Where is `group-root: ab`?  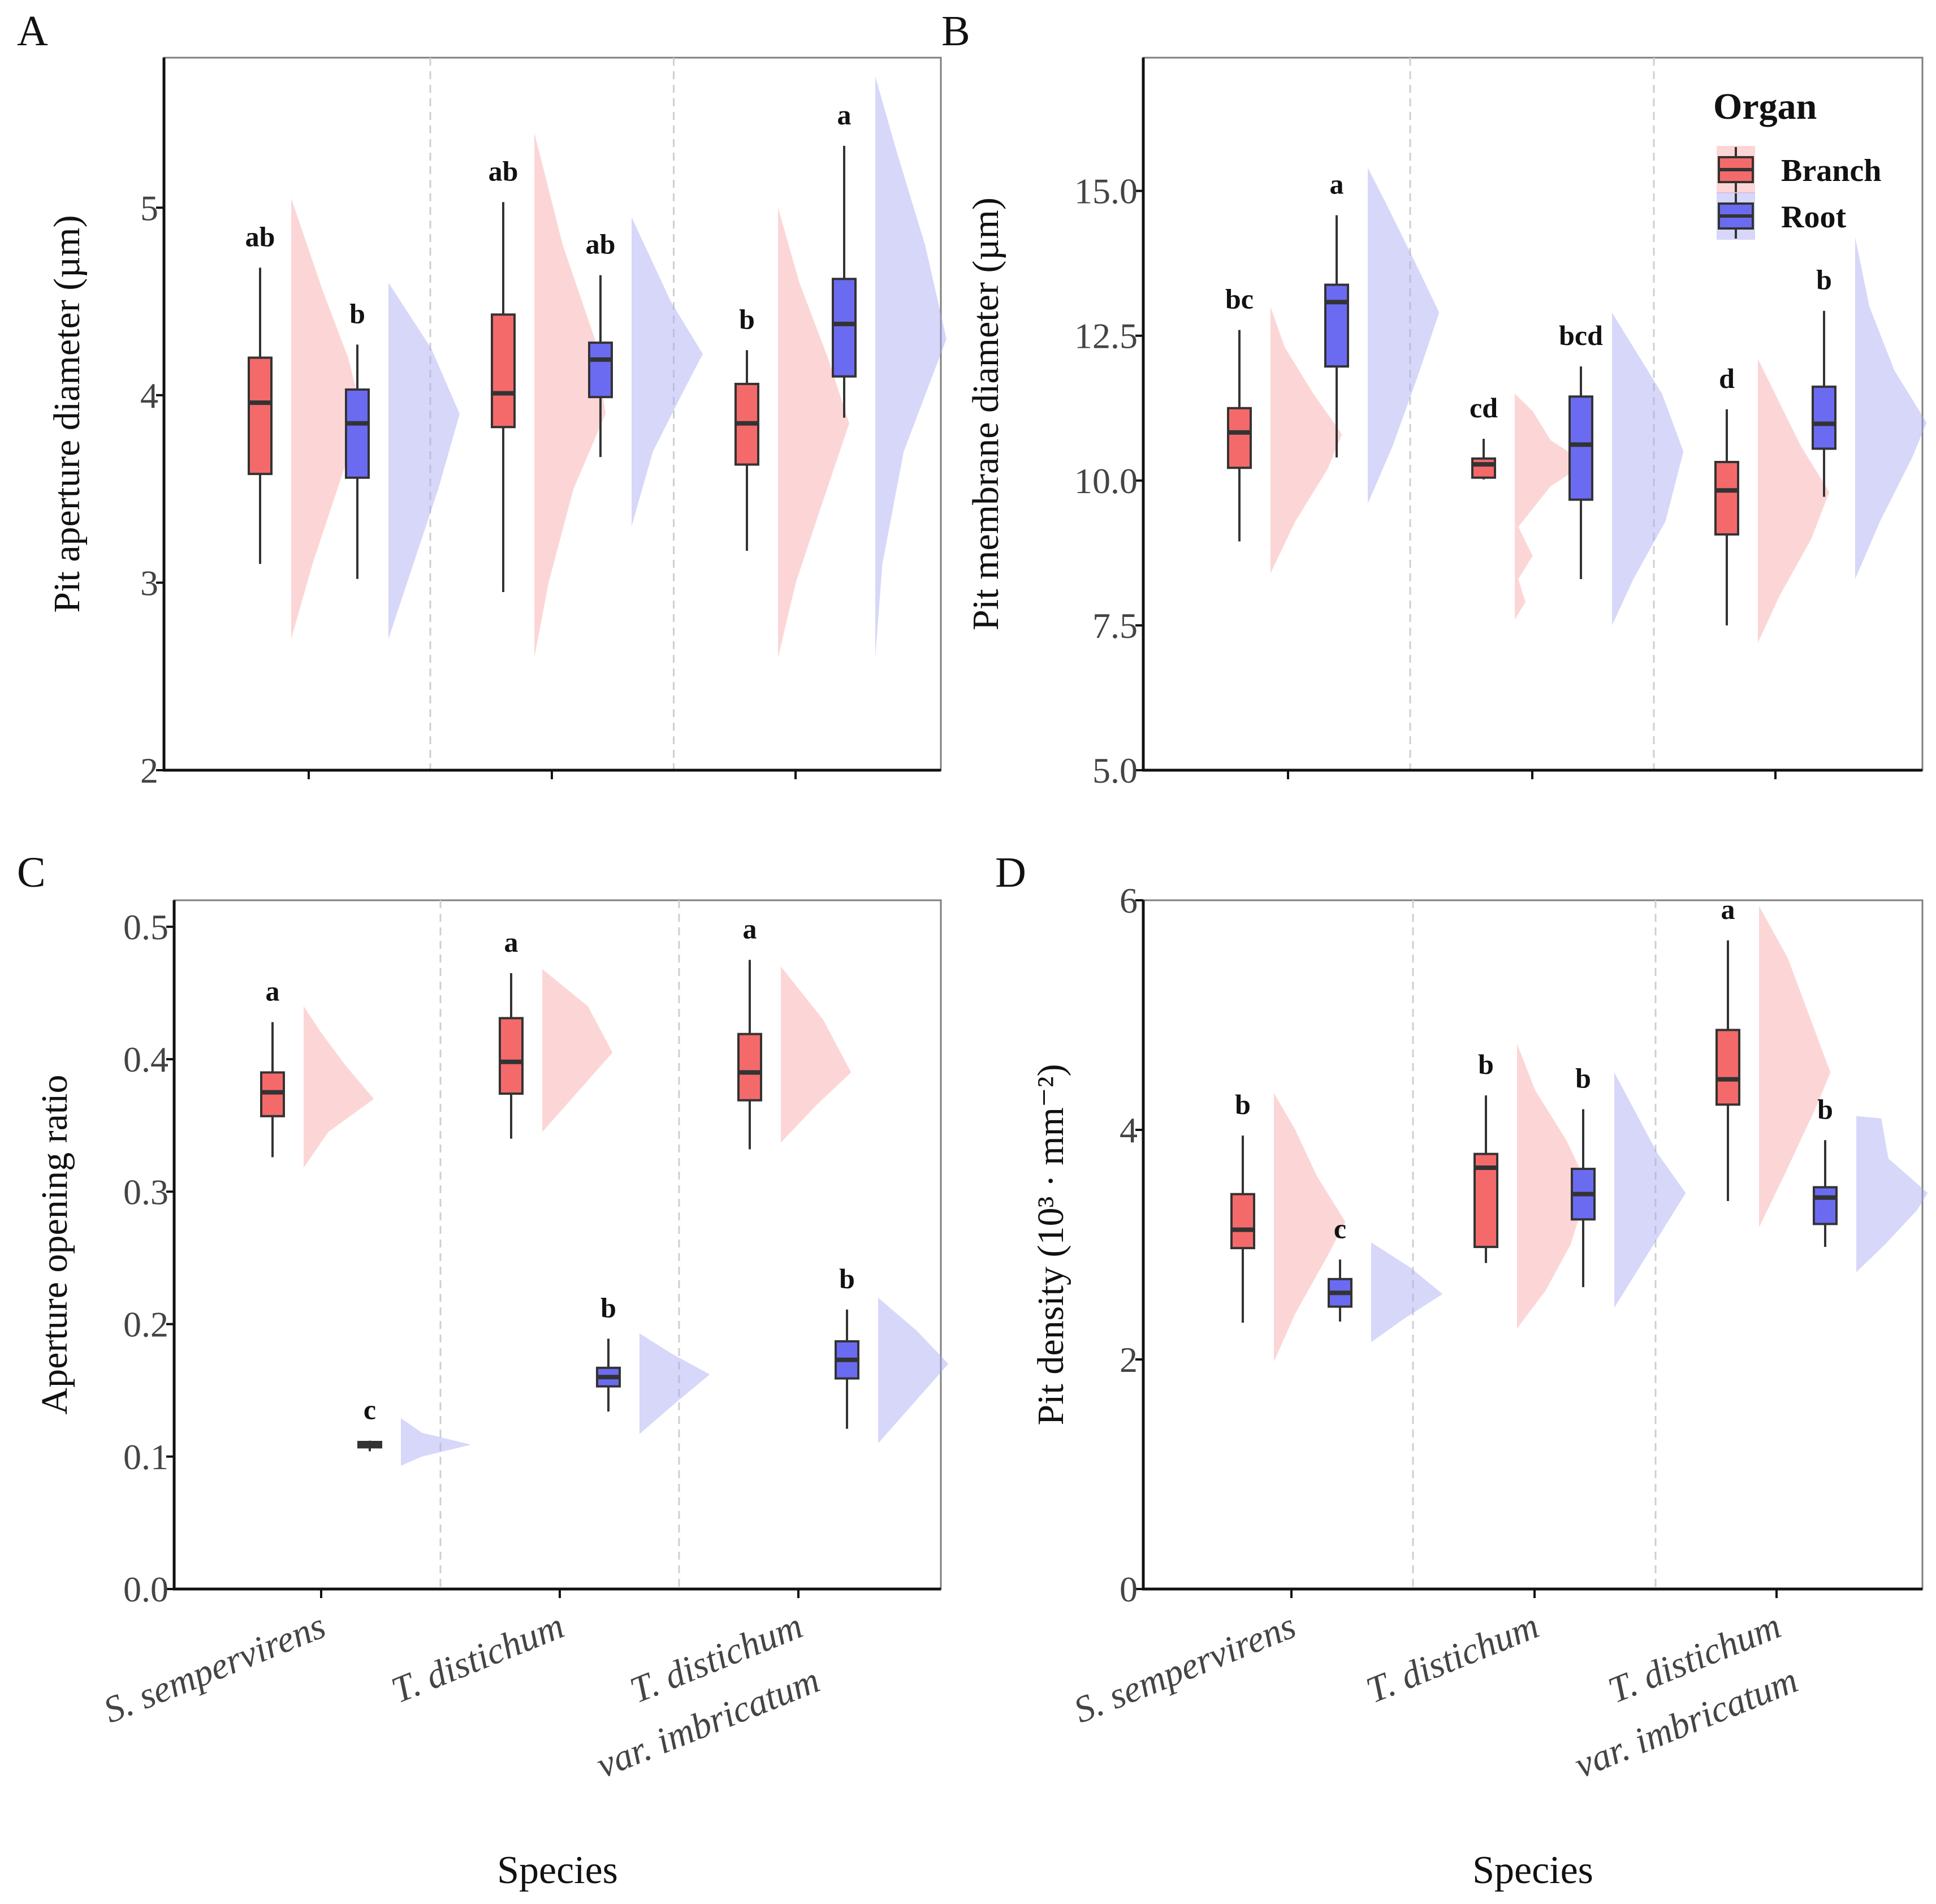 group-root: ab is located at coordinates (644, 371).